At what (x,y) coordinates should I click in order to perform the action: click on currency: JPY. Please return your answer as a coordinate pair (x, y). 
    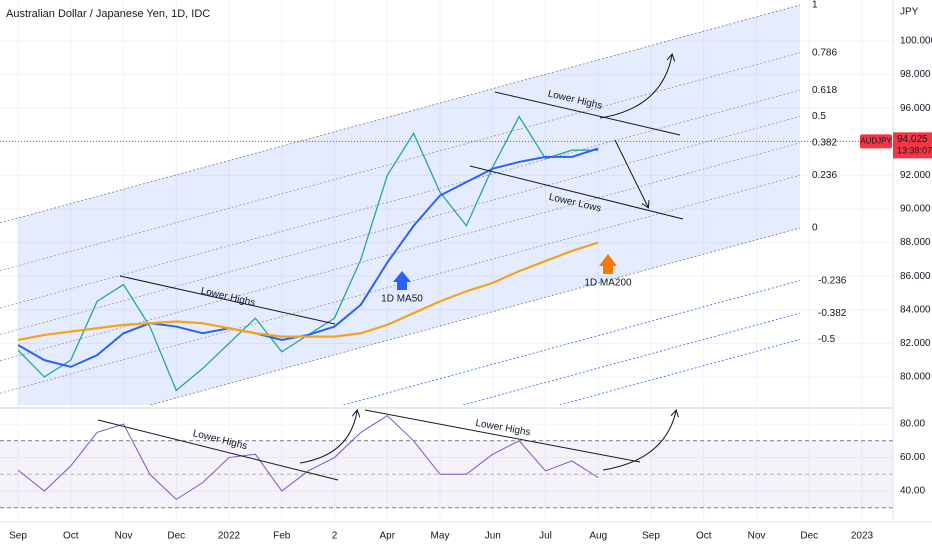
    Looking at the image, I should click on (909, 12).